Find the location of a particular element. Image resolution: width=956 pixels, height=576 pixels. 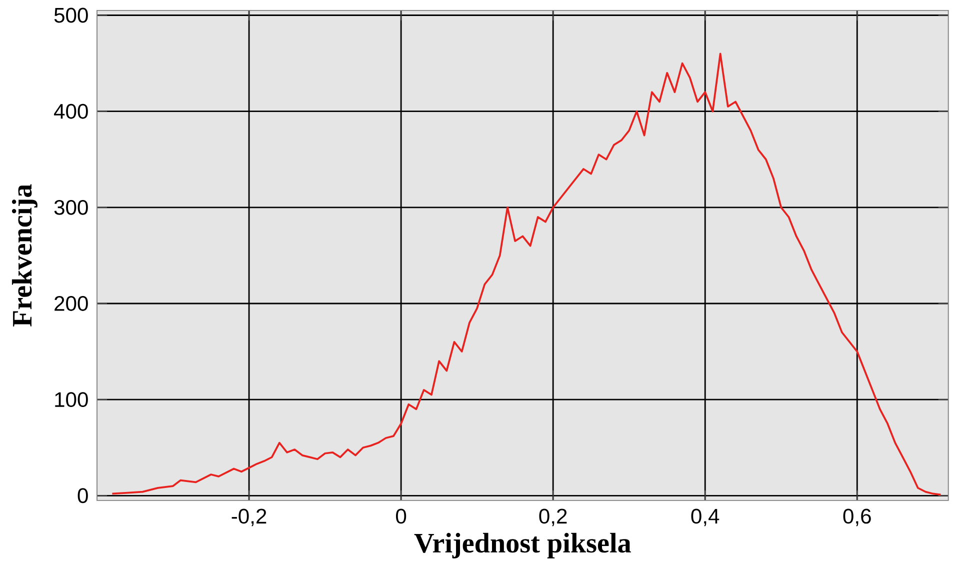

y-tick-label: 400 is located at coordinates (71, 111).